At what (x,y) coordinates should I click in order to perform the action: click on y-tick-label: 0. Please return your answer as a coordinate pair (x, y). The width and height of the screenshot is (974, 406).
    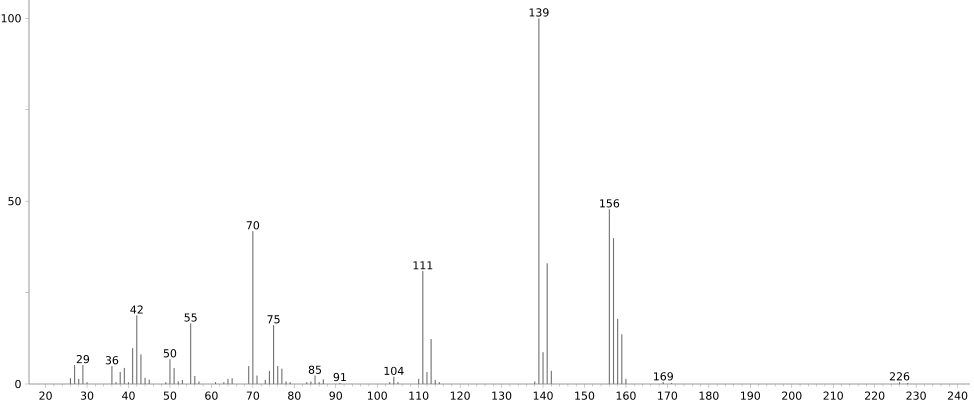
    Looking at the image, I should click on (18, 384).